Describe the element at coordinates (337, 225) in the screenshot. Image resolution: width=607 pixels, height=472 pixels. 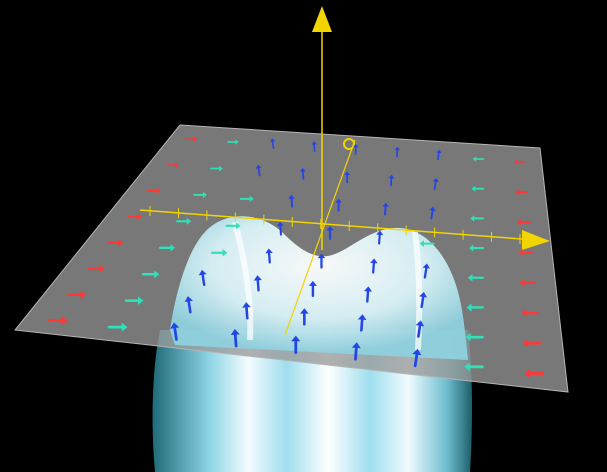
I see `x-axis` at that location.